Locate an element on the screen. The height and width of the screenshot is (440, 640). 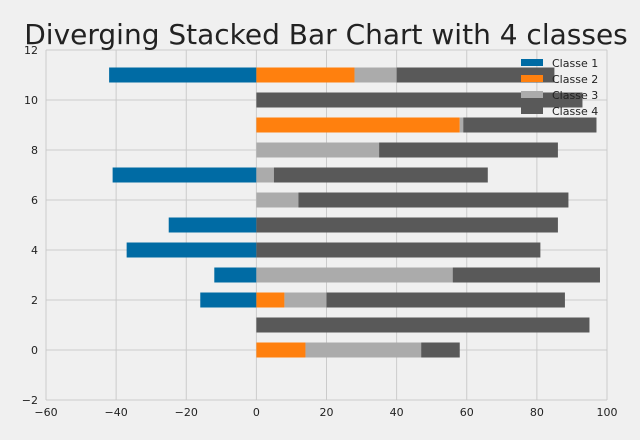
x-tick-label: −20 is located at coordinates (186, 412).